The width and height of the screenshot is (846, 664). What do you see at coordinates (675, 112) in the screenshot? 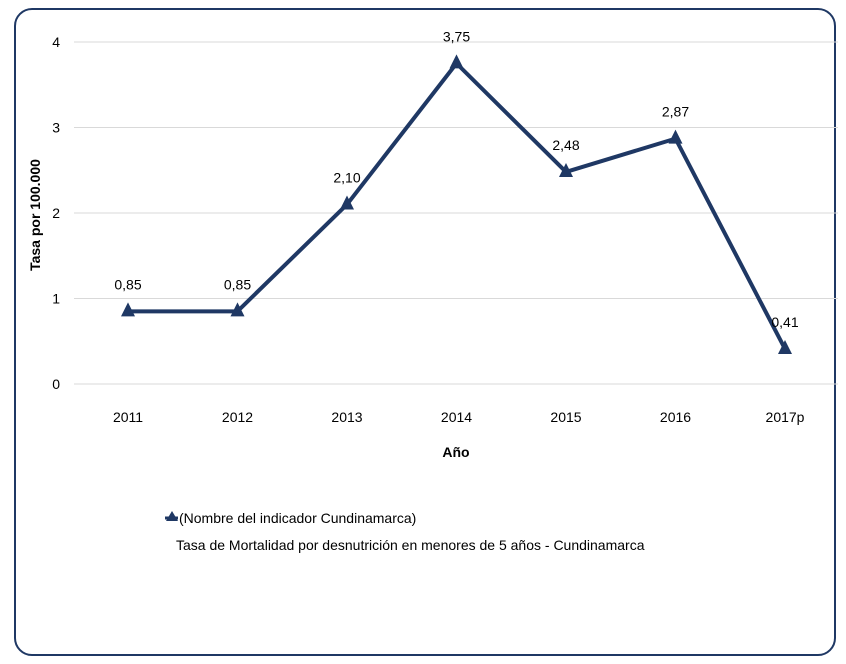
I see `data-label: 2,87` at bounding box center [675, 112].